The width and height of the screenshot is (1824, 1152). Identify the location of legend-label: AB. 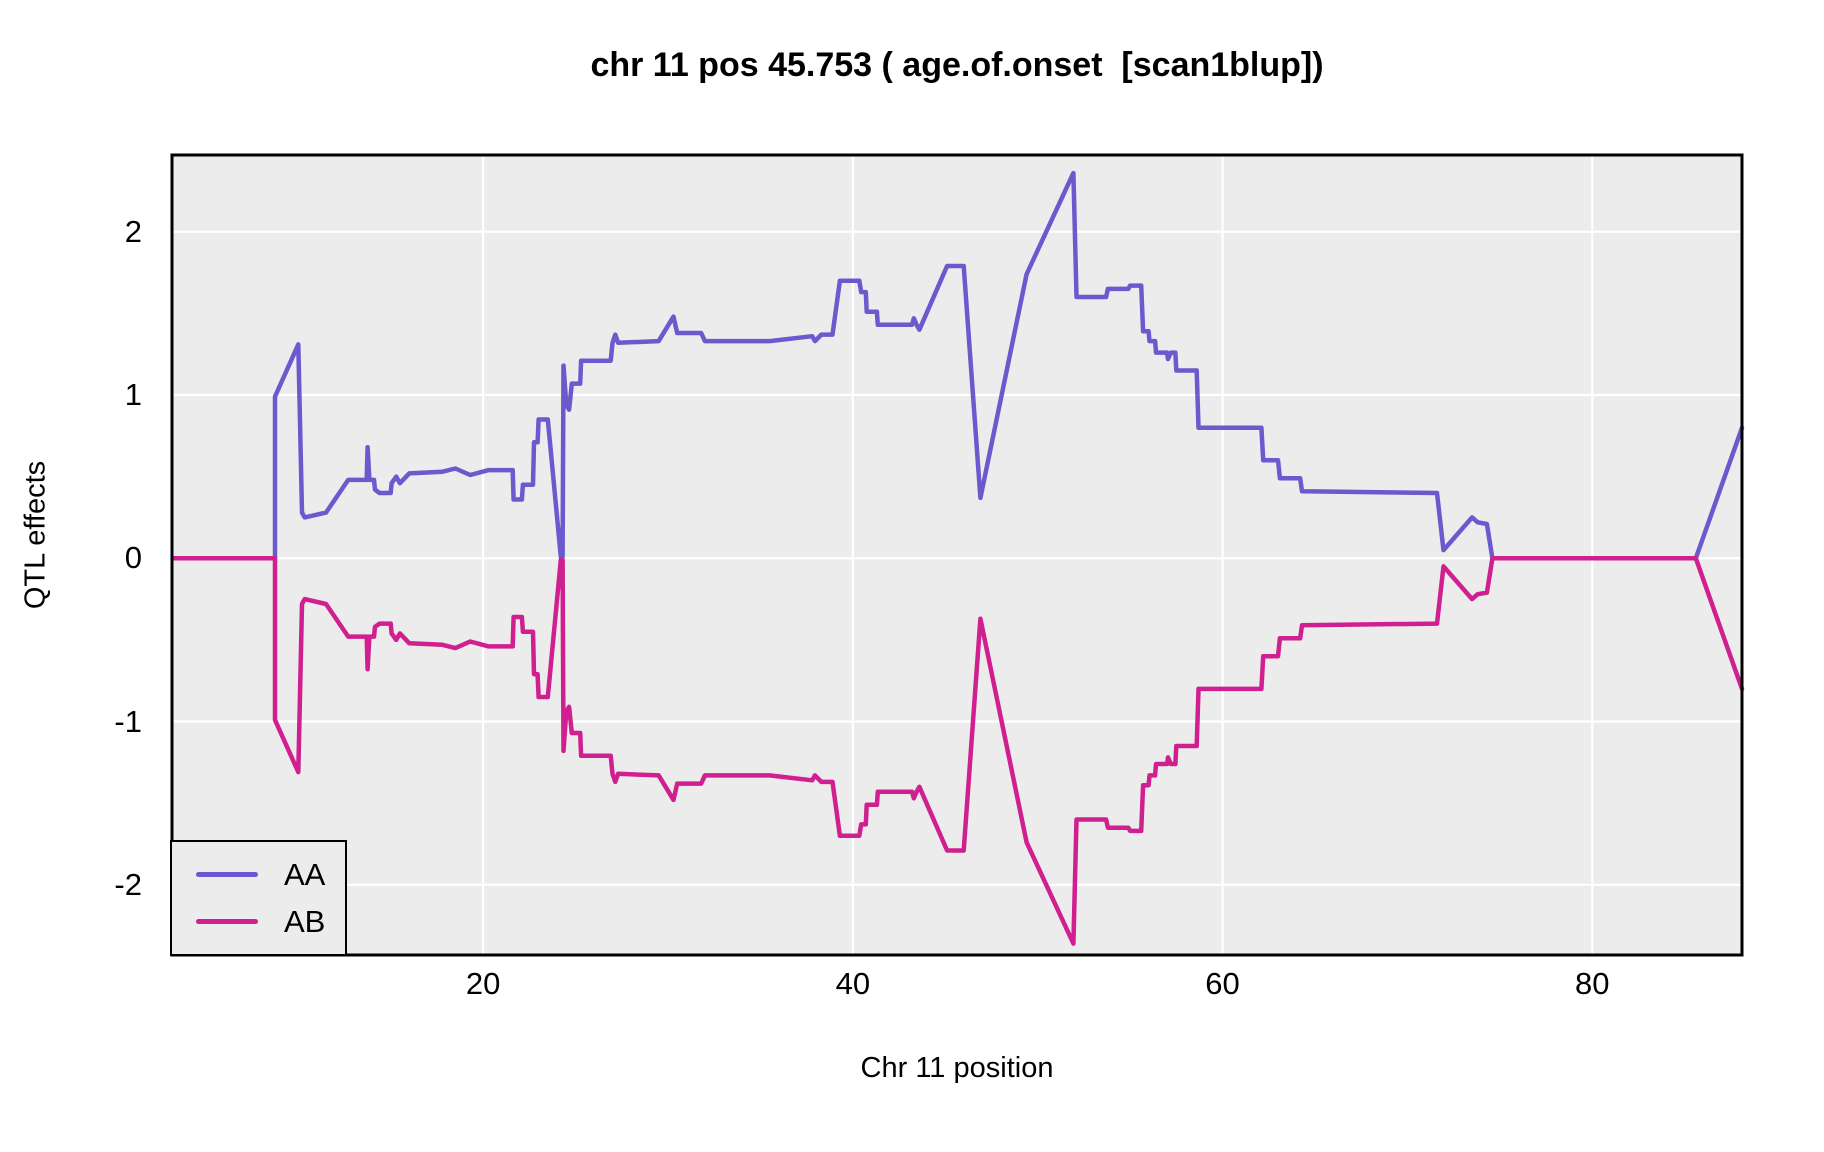
(305, 922).